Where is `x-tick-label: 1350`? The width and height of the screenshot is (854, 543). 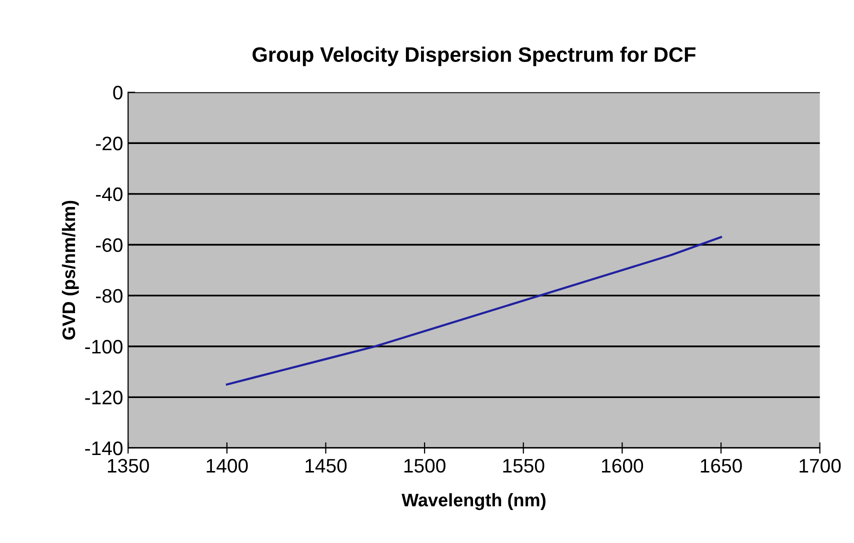
x-tick-label: 1350 is located at coordinates (128, 465).